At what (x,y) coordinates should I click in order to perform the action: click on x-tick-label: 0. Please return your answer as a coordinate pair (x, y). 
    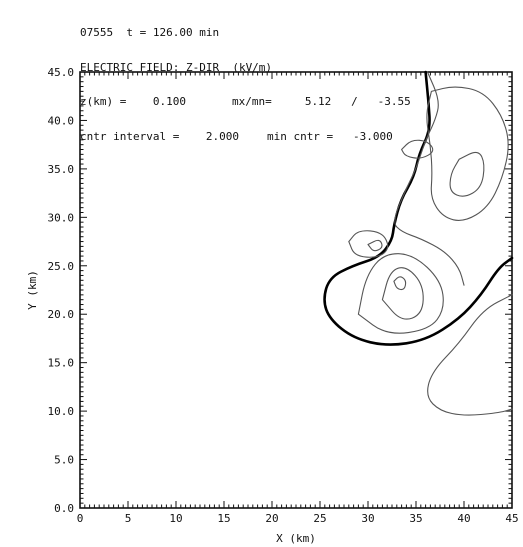
    Looking at the image, I should click on (80, 518).